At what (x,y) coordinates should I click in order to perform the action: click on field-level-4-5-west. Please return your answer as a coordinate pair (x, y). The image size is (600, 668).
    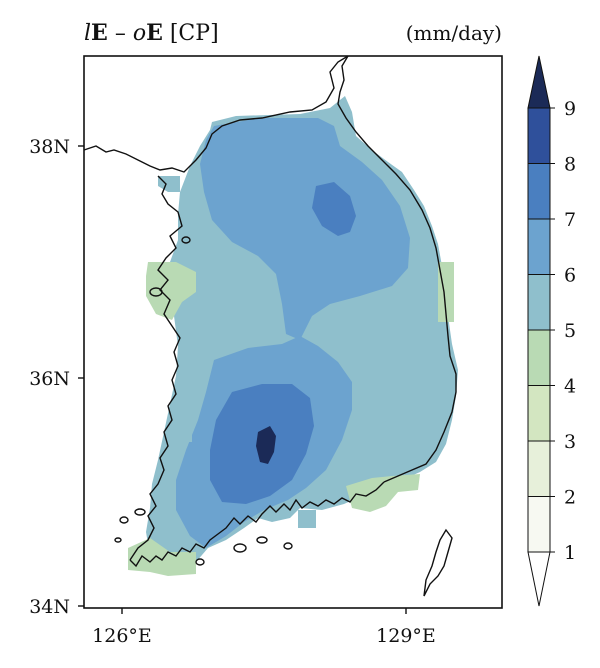
    Looking at the image, I should click on (171, 291).